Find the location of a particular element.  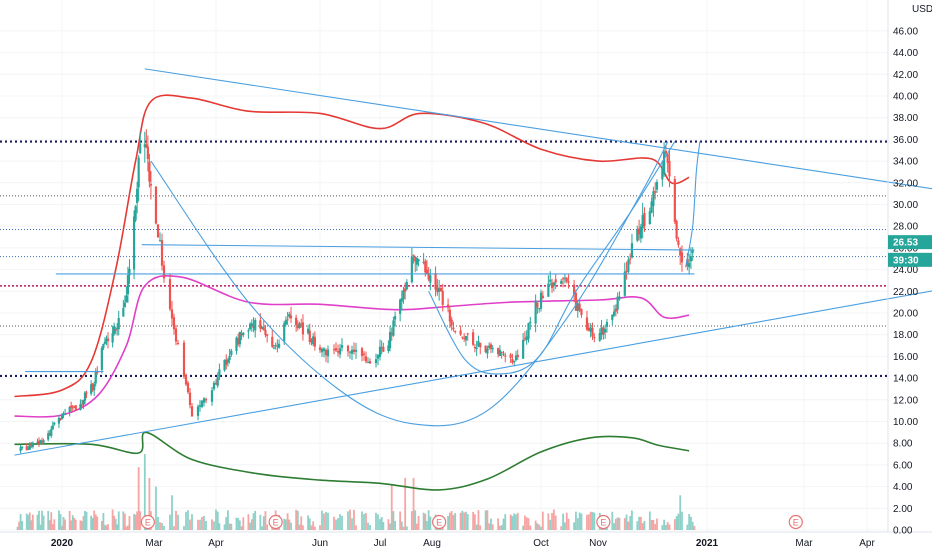

price-tick-label: 38.00 is located at coordinates (905, 118).